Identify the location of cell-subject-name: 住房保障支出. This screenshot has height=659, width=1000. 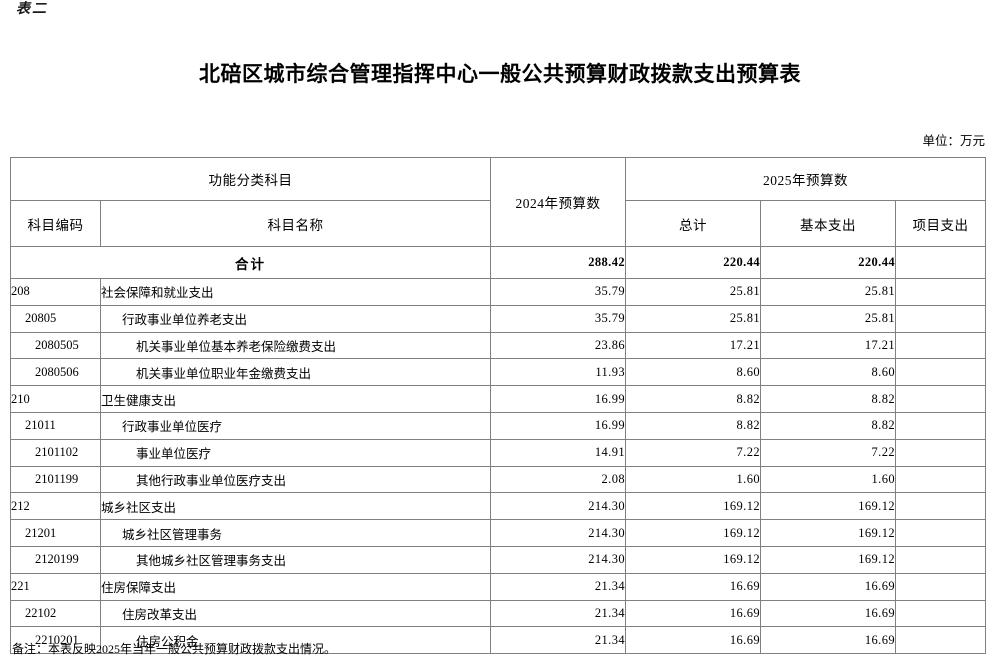
(295, 586).